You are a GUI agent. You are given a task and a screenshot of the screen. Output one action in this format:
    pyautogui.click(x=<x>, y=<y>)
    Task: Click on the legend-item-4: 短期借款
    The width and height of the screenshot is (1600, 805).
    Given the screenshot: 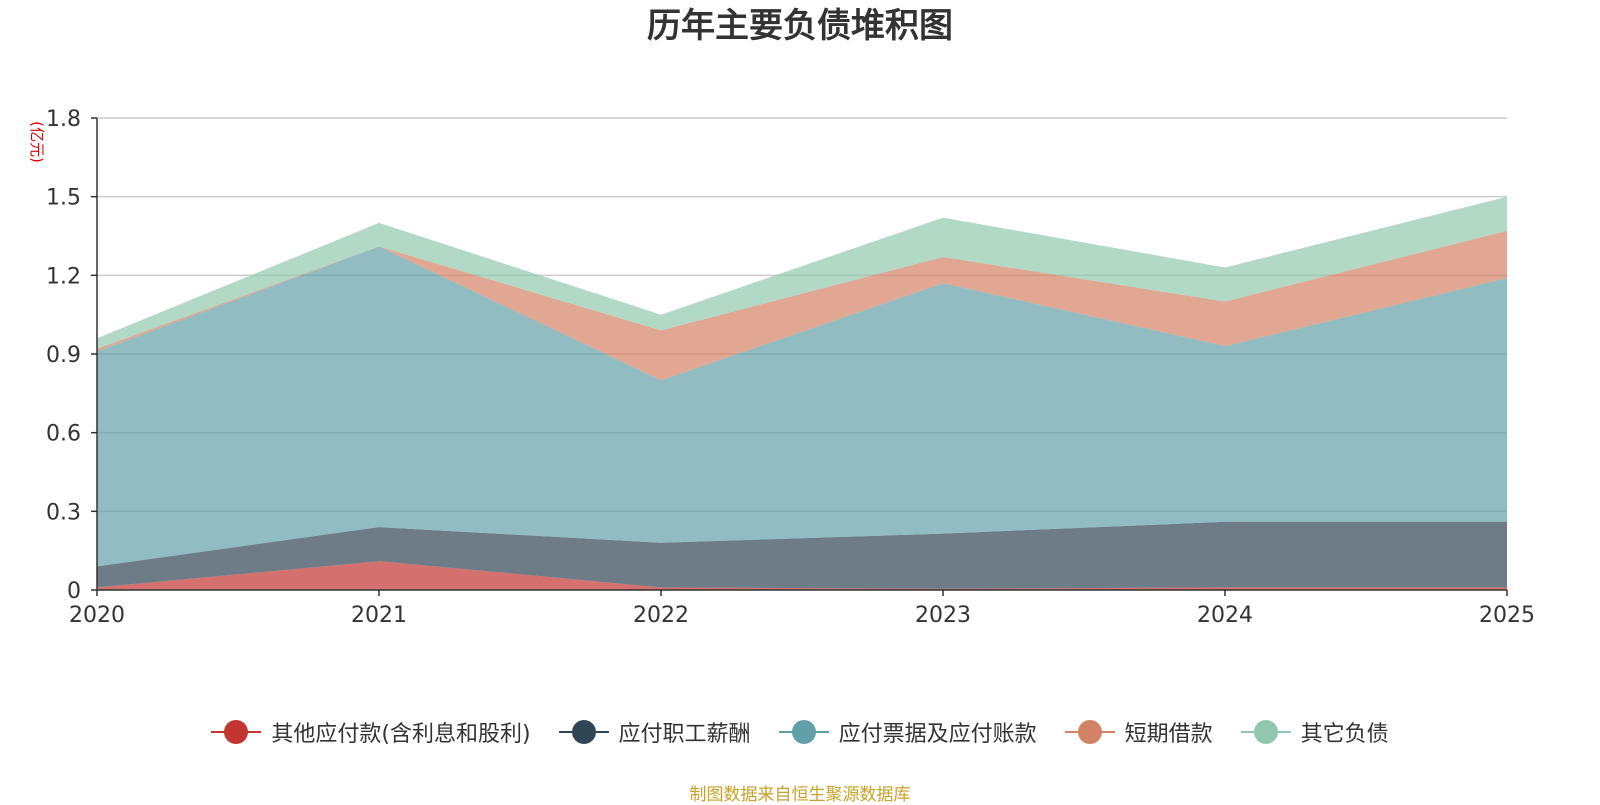 What is the action you would take?
    pyautogui.click(x=1138, y=732)
    